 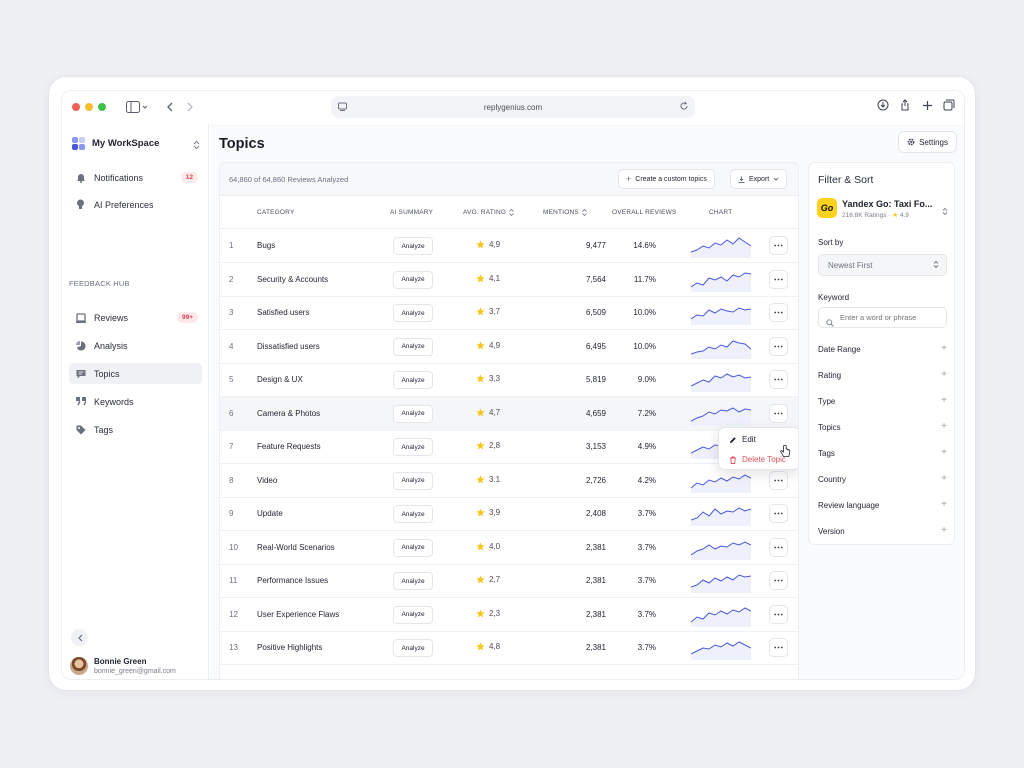 What do you see at coordinates (509, 413) in the screenshot?
I see `table-row: 6 Camera & Photos Analyze 4,7 4,659 7.2%` at bounding box center [509, 413].